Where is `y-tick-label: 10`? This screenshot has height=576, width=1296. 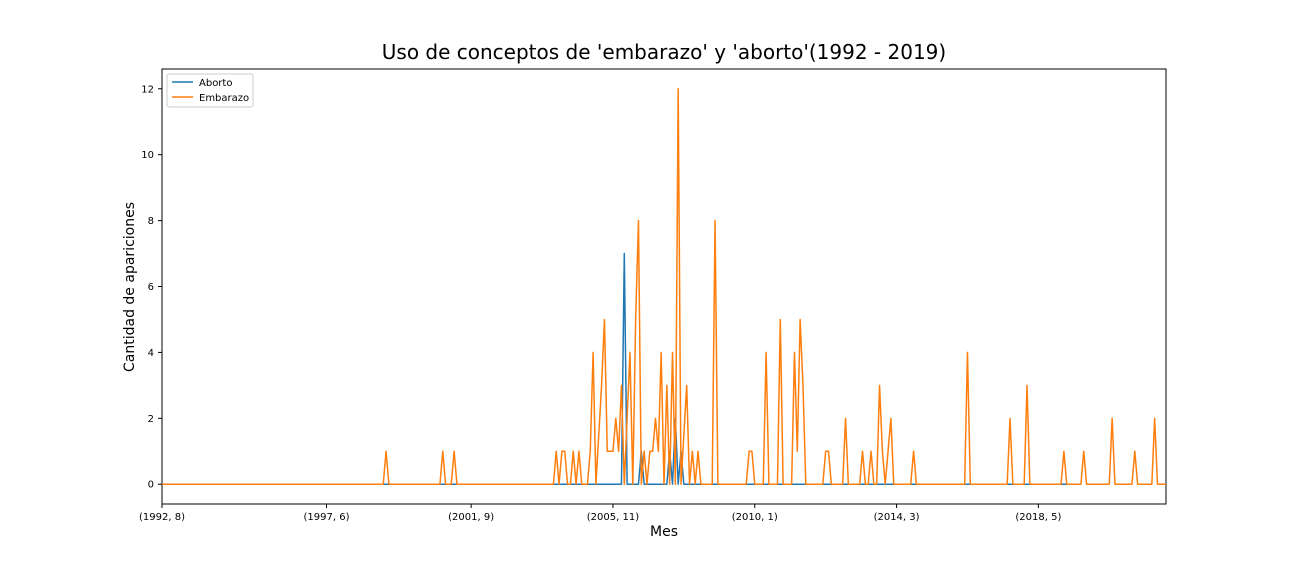 y-tick-label: 10 is located at coordinates (147, 155).